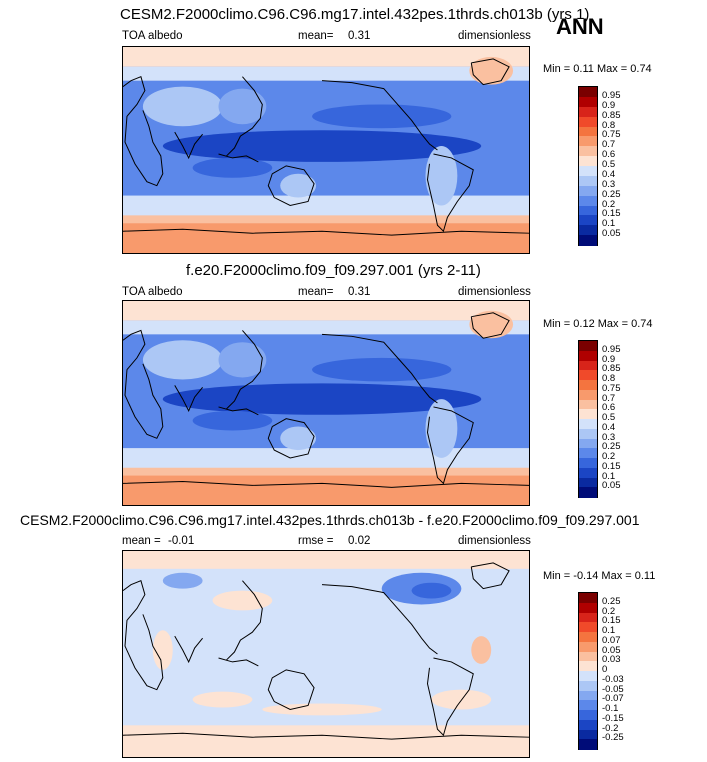 The width and height of the screenshot is (707, 762). Describe the element at coordinates (611, 115) in the screenshot. I see `colorbar-tick-label: 0.85` at that location.